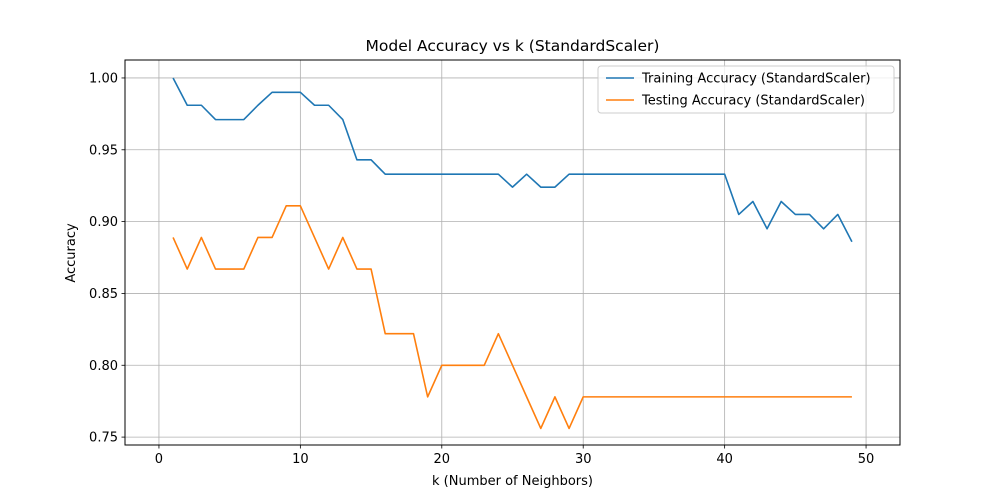 This screenshot has width=1000, height=500. What do you see at coordinates (753, 101) in the screenshot?
I see `legend-label-2: Testing Accuracy (StandardScaler)` at bounding box center [753, 101].